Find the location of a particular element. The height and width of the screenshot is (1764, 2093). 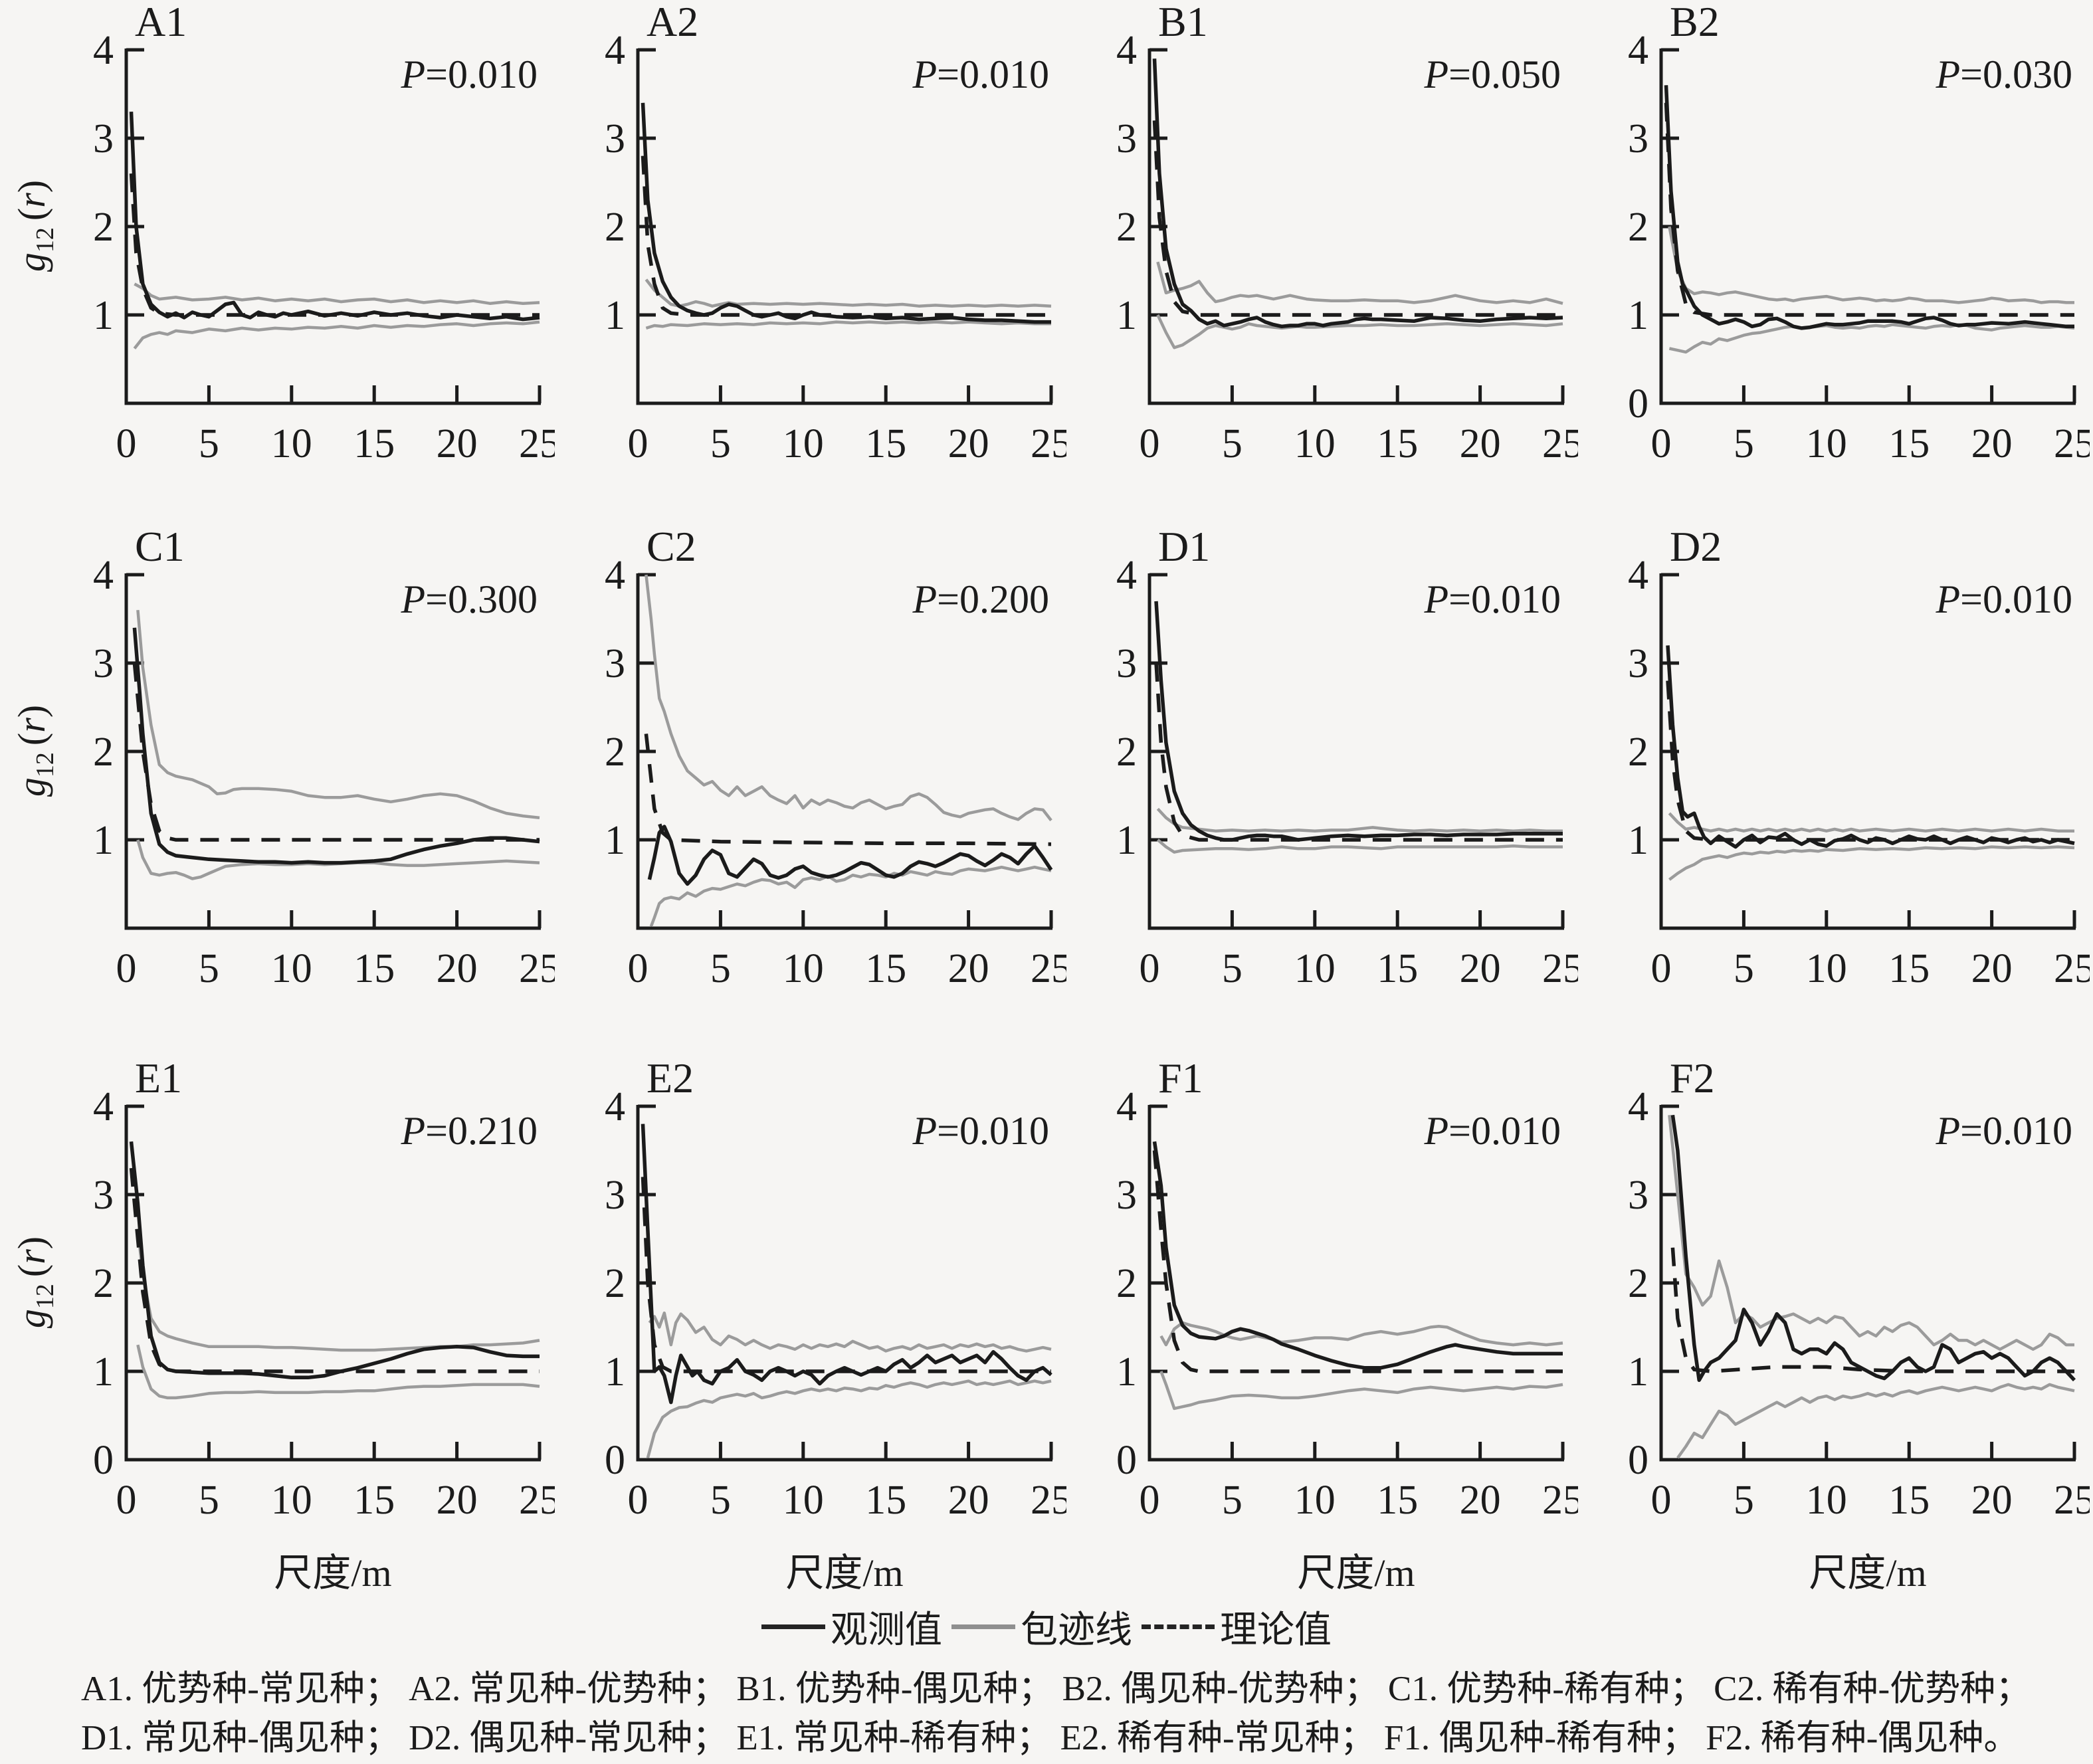

y-axis-title-row-2: g12(r) is located at coordinates (34, 750).